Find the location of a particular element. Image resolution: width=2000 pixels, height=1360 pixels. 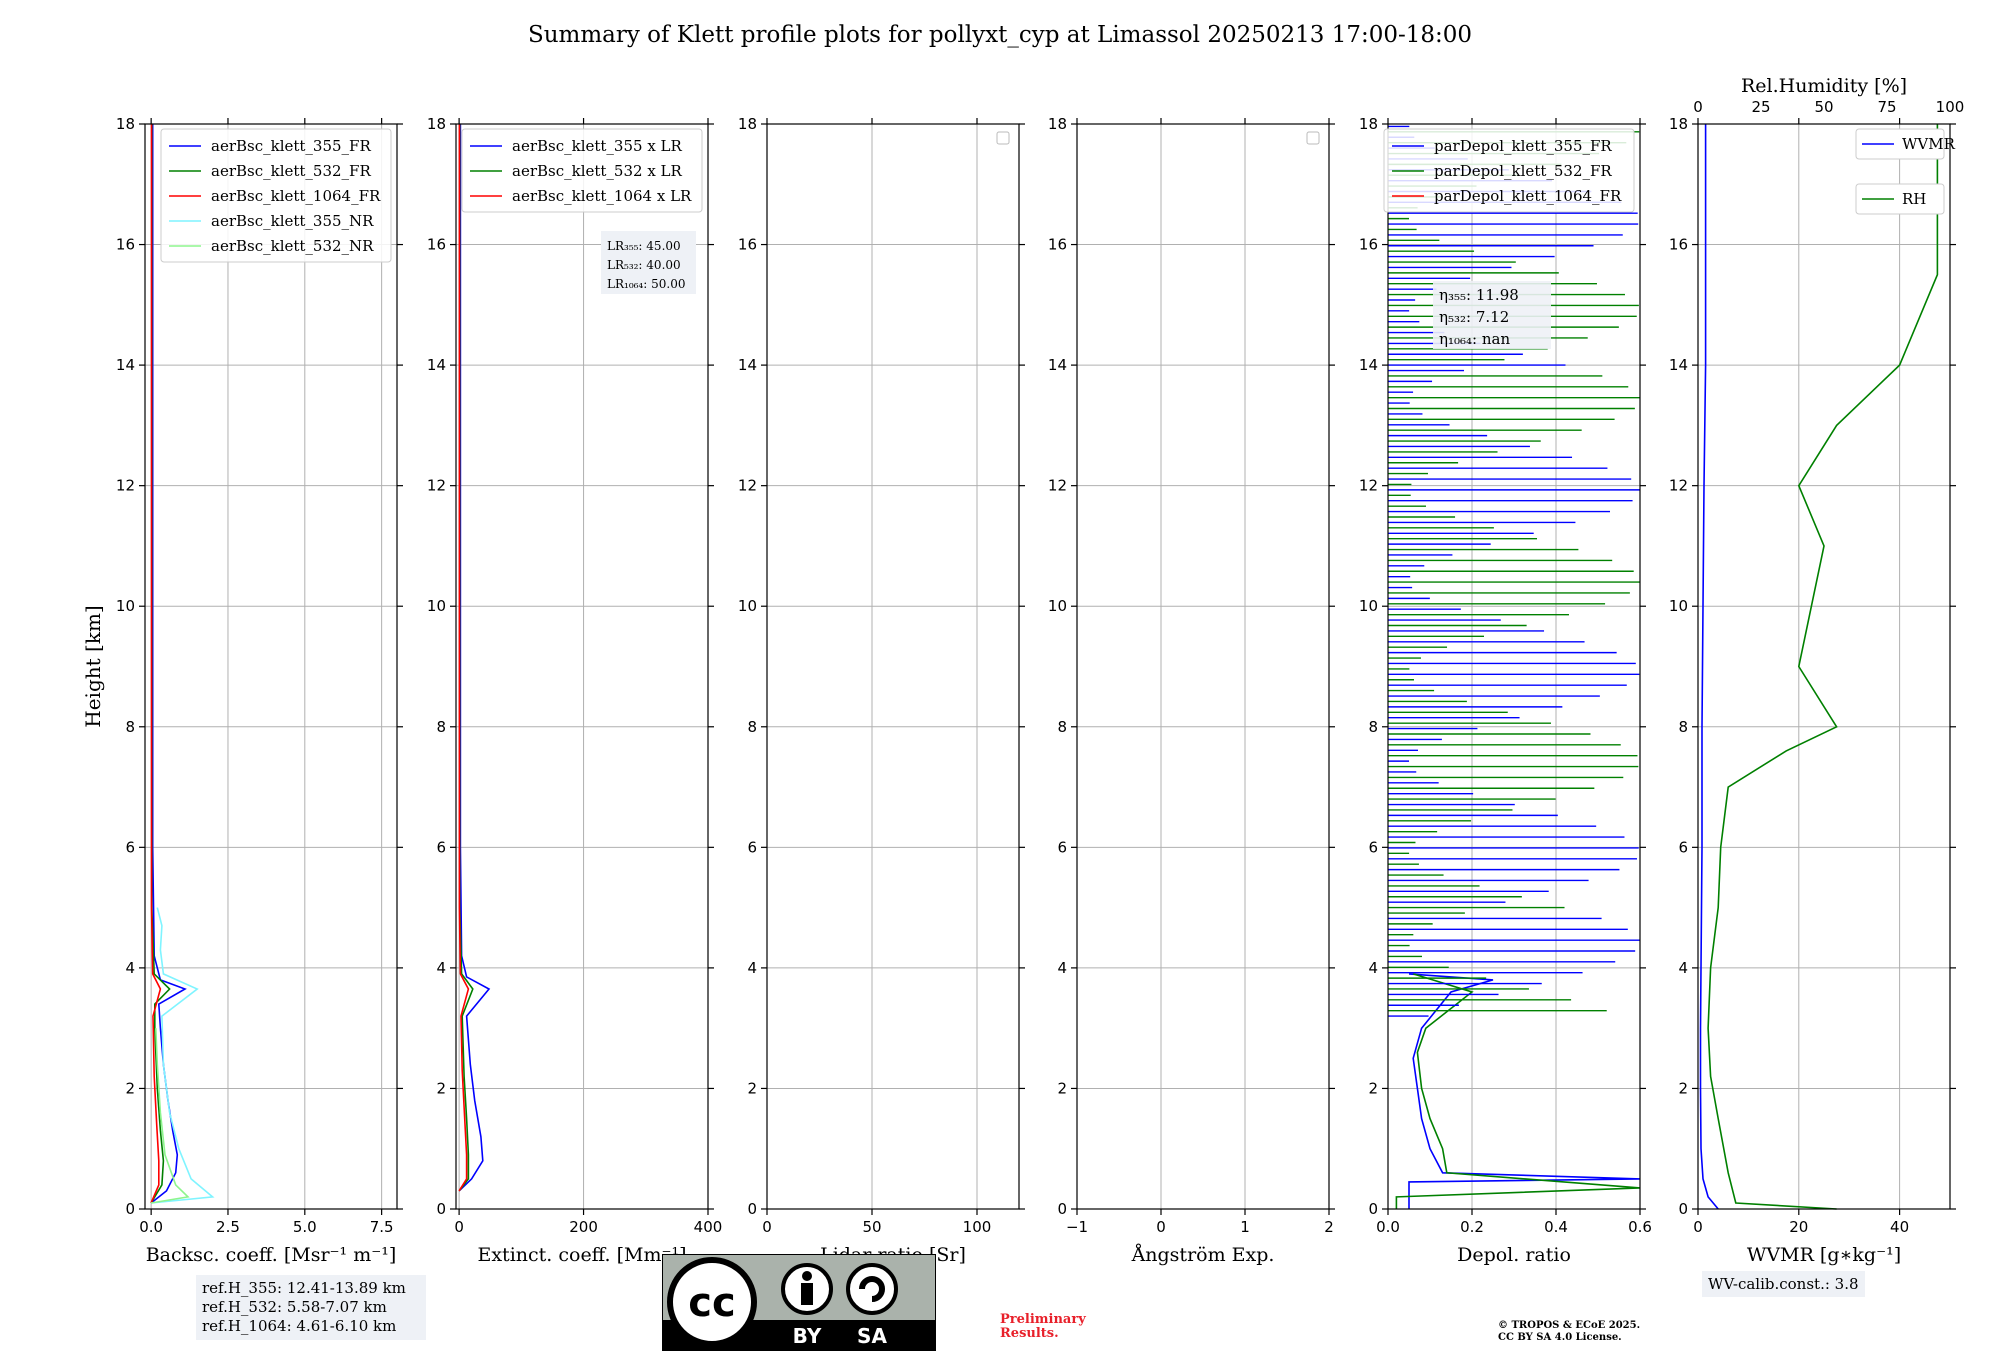

legend-entry: RH is located at coordinates (1914, 199).